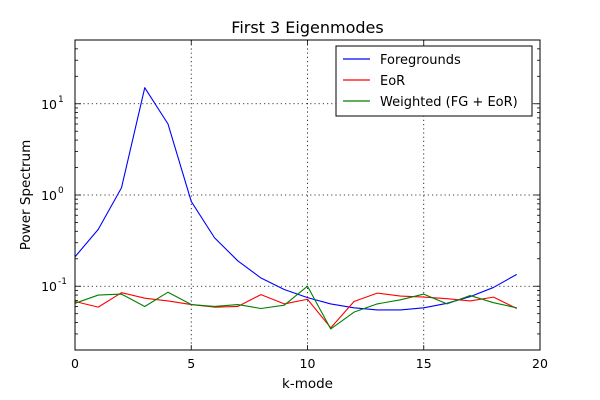 The width and height of the screenshot is (600, 400). I want to click on x-tick-label: 0, so click(75, 363).